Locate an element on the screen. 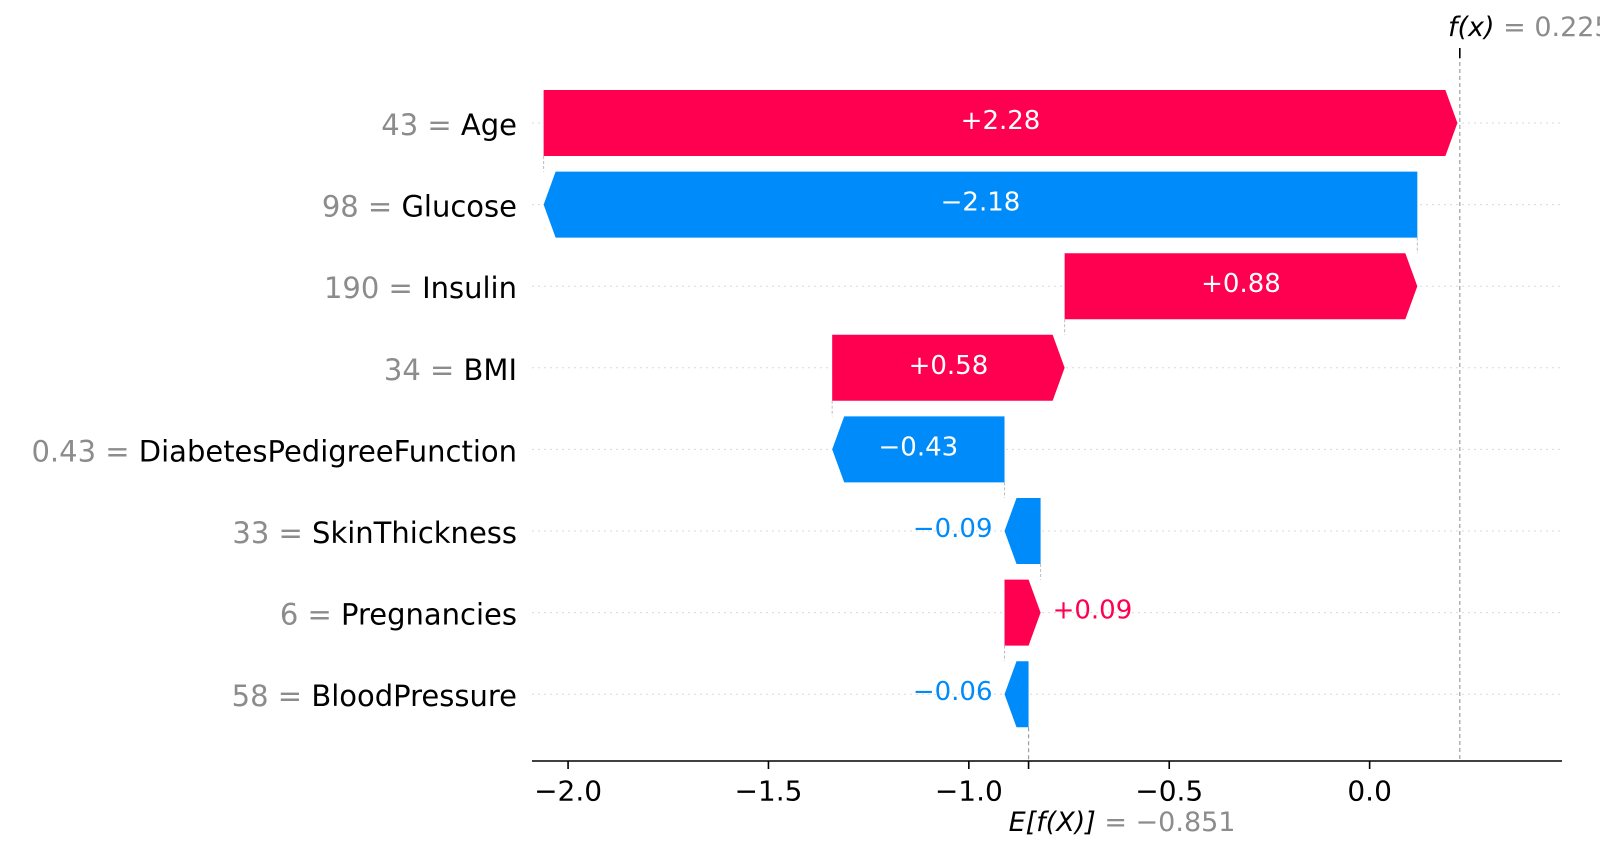 Image resolution: width=1600 pixels, height=849 pixels. bar-label-pregnancies: +0.09 is located at coordinates (1093, 611).